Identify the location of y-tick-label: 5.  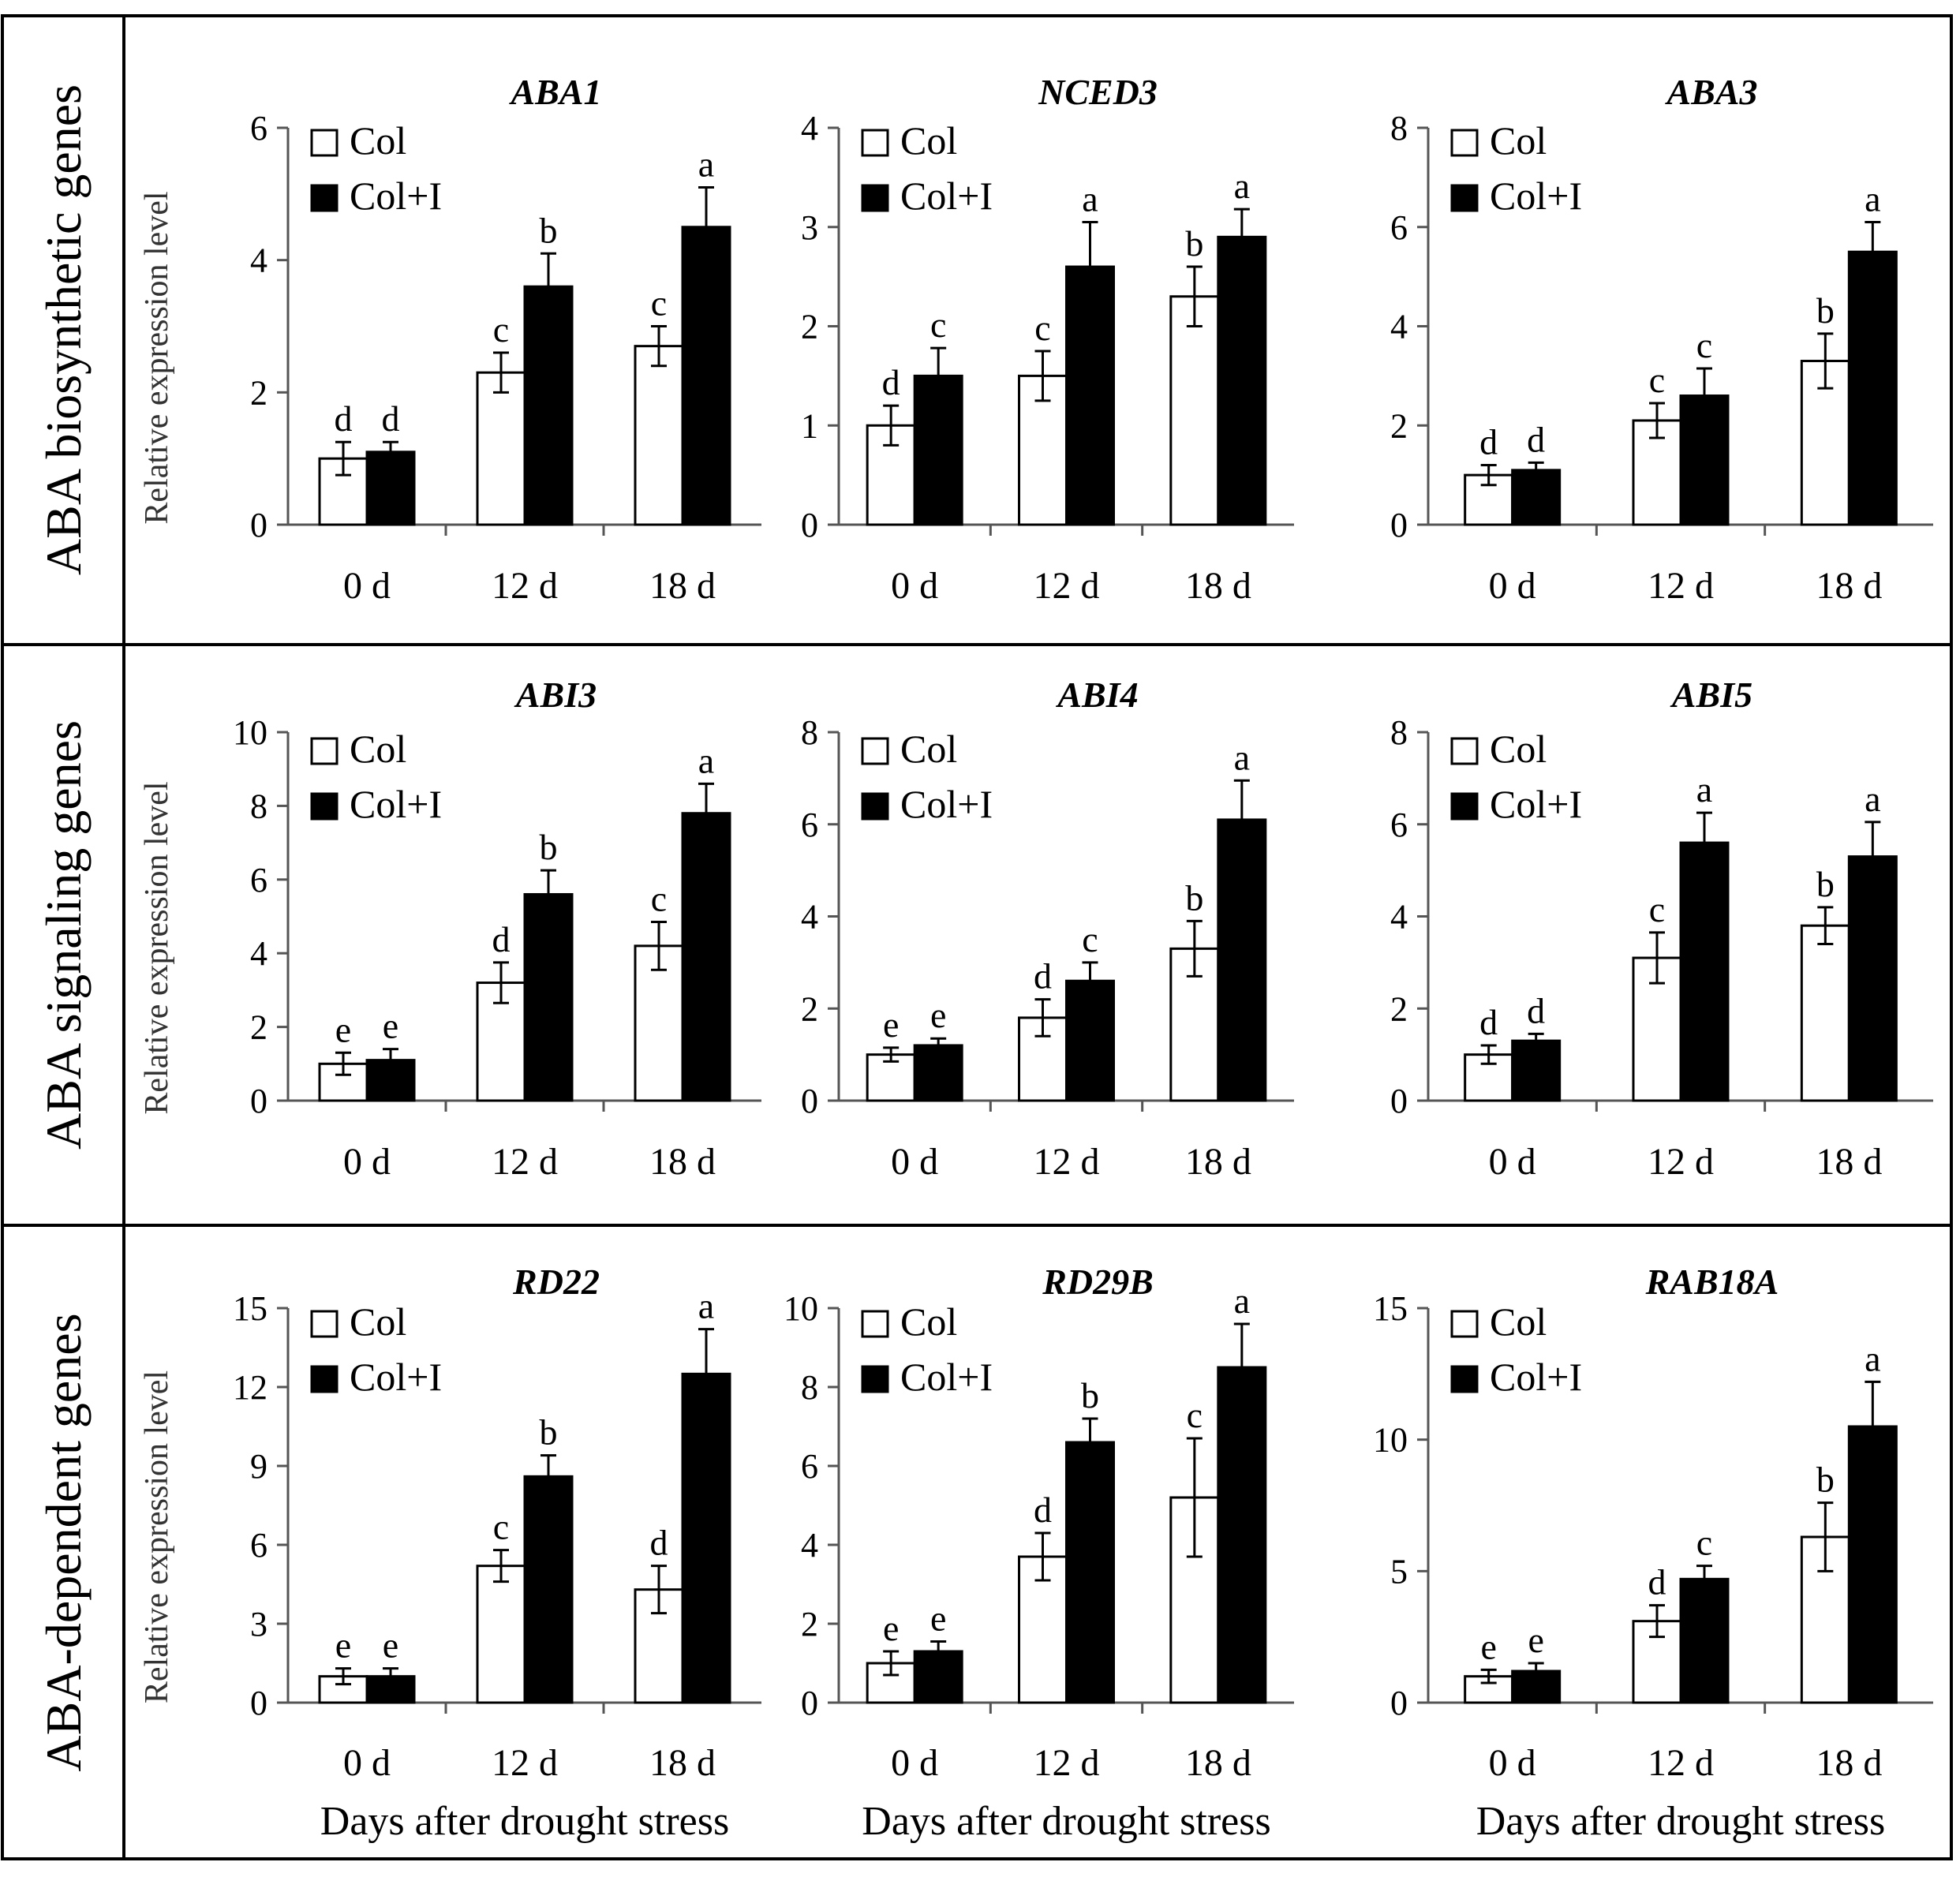
(1399, 1571).